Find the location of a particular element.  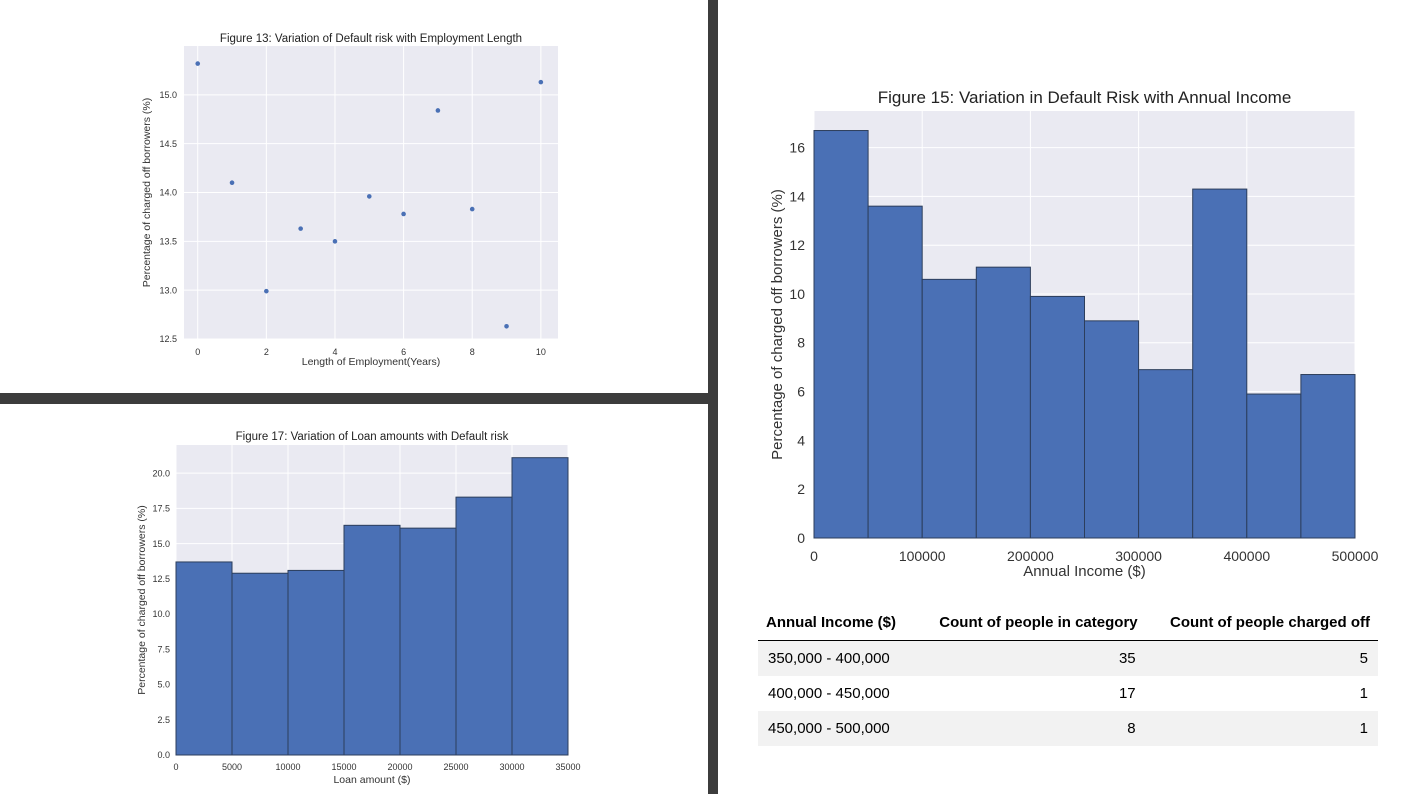

figure-13-x-tick-label: 0 is located at coordinates (197, 352).